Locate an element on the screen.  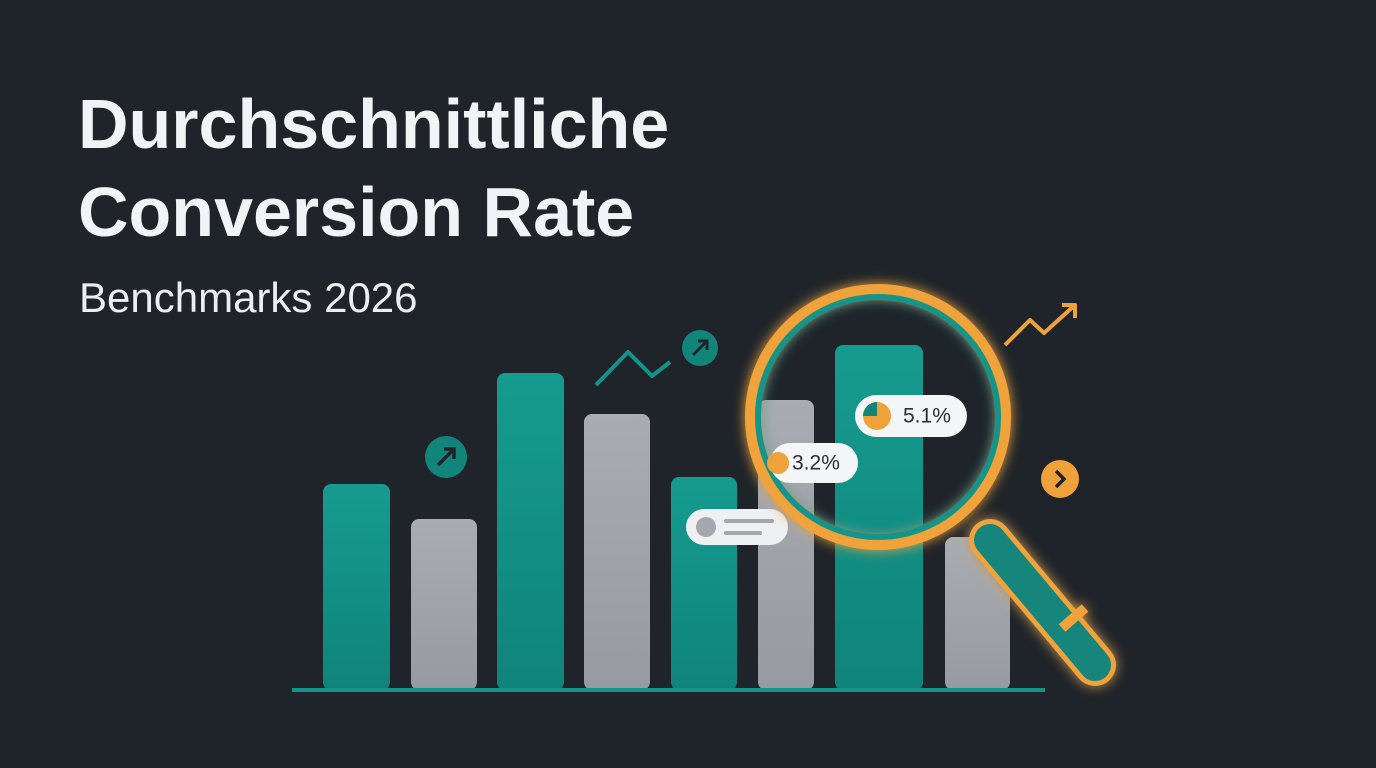
badge: 5.1% is located at coordinates (911, 416).